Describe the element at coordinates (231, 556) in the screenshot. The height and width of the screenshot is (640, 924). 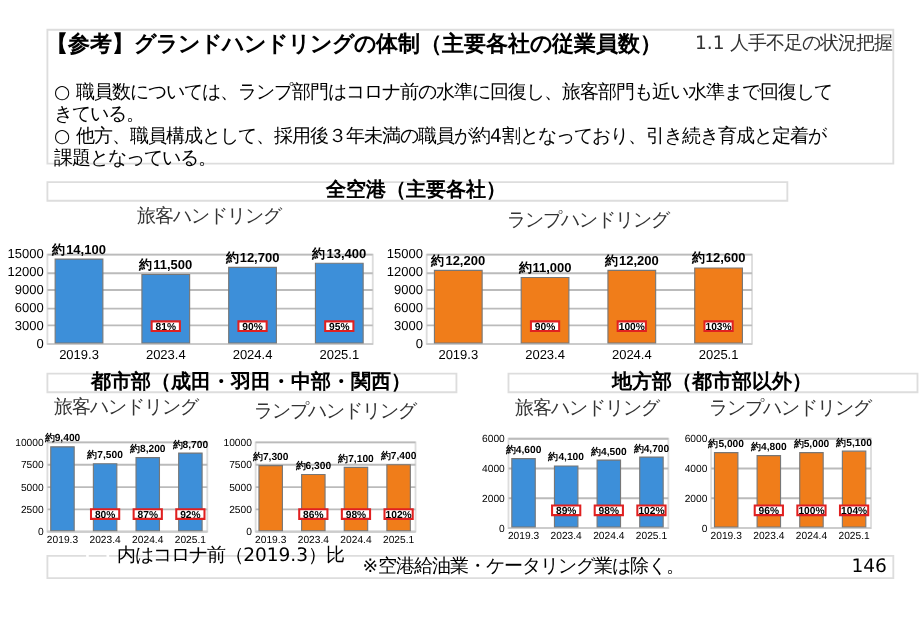
I see `text: 内はコロナ前（2019.3）比` at that location.